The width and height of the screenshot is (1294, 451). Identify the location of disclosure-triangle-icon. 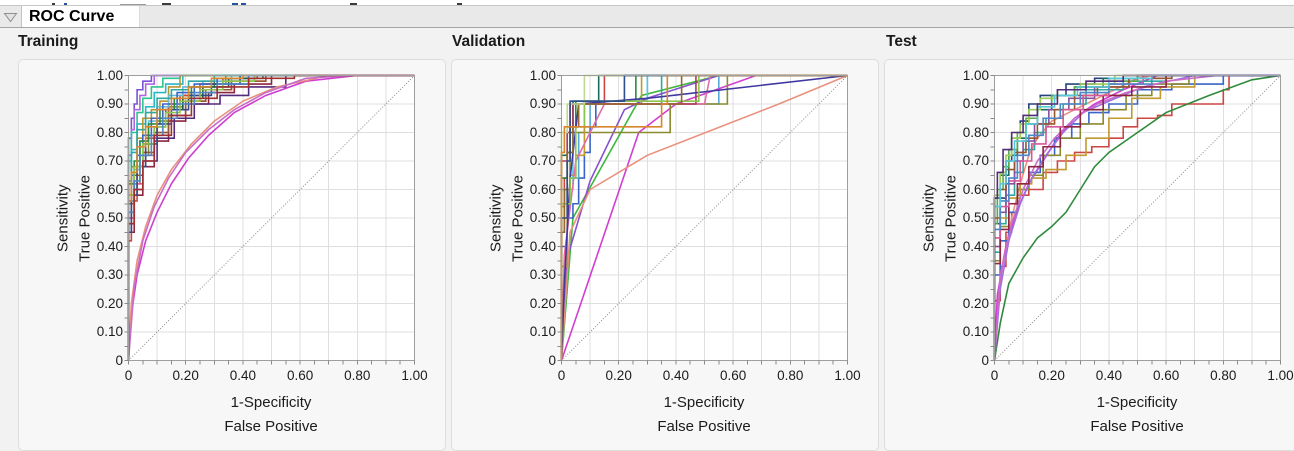
(10, 17).